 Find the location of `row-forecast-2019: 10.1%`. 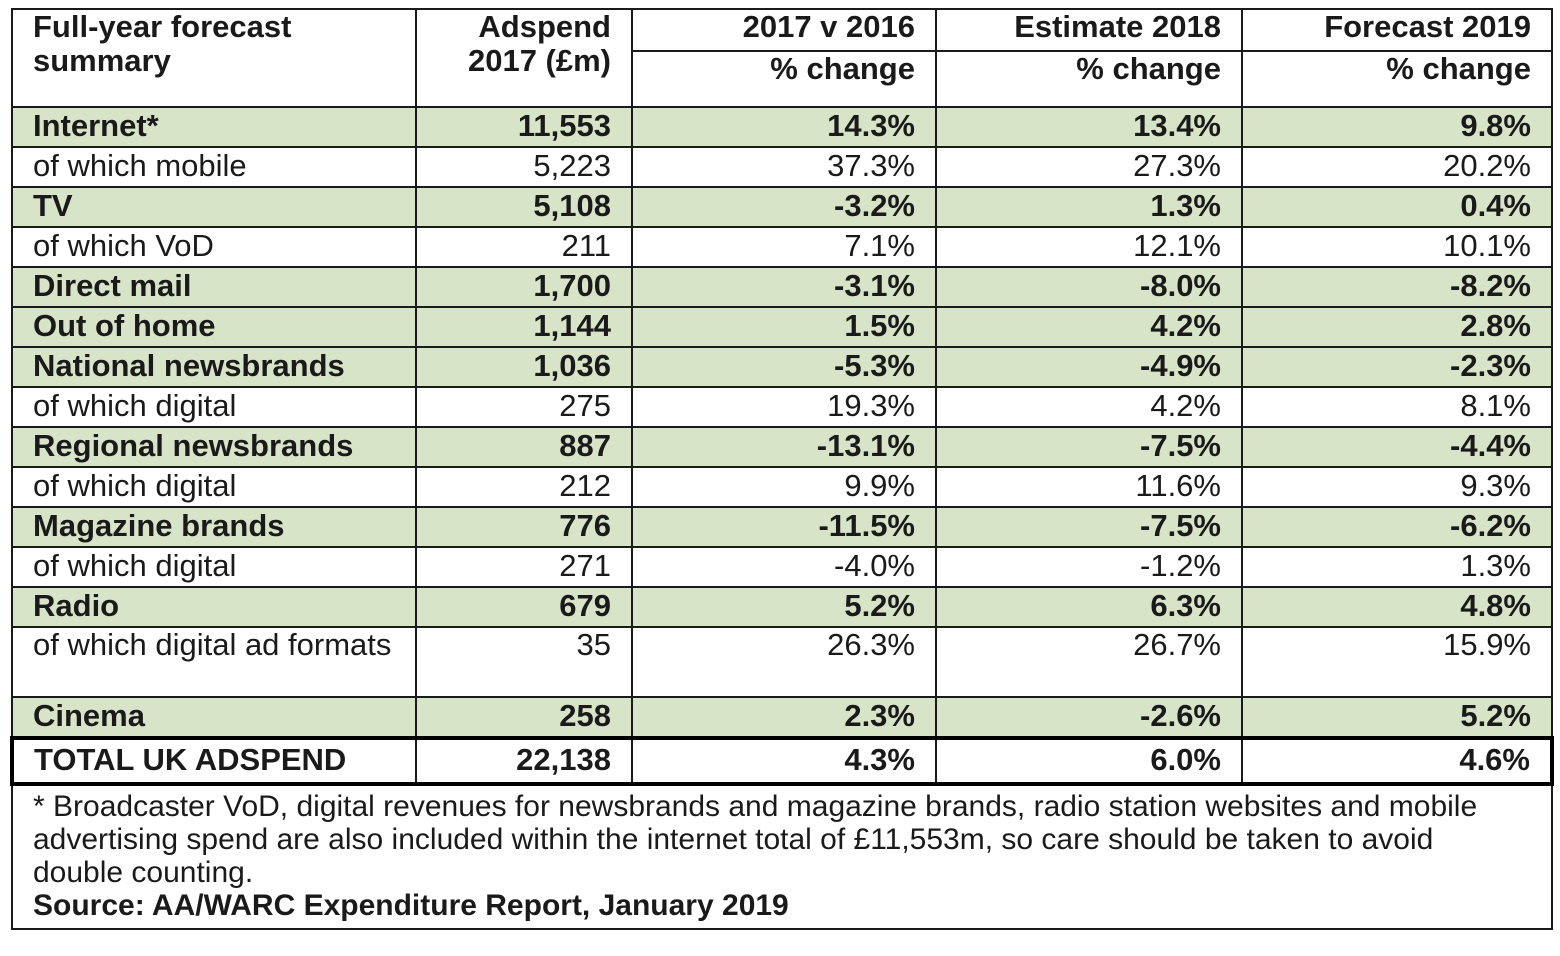

row-forecast-2019: 10.1% is located at coordinates (1397, 247).